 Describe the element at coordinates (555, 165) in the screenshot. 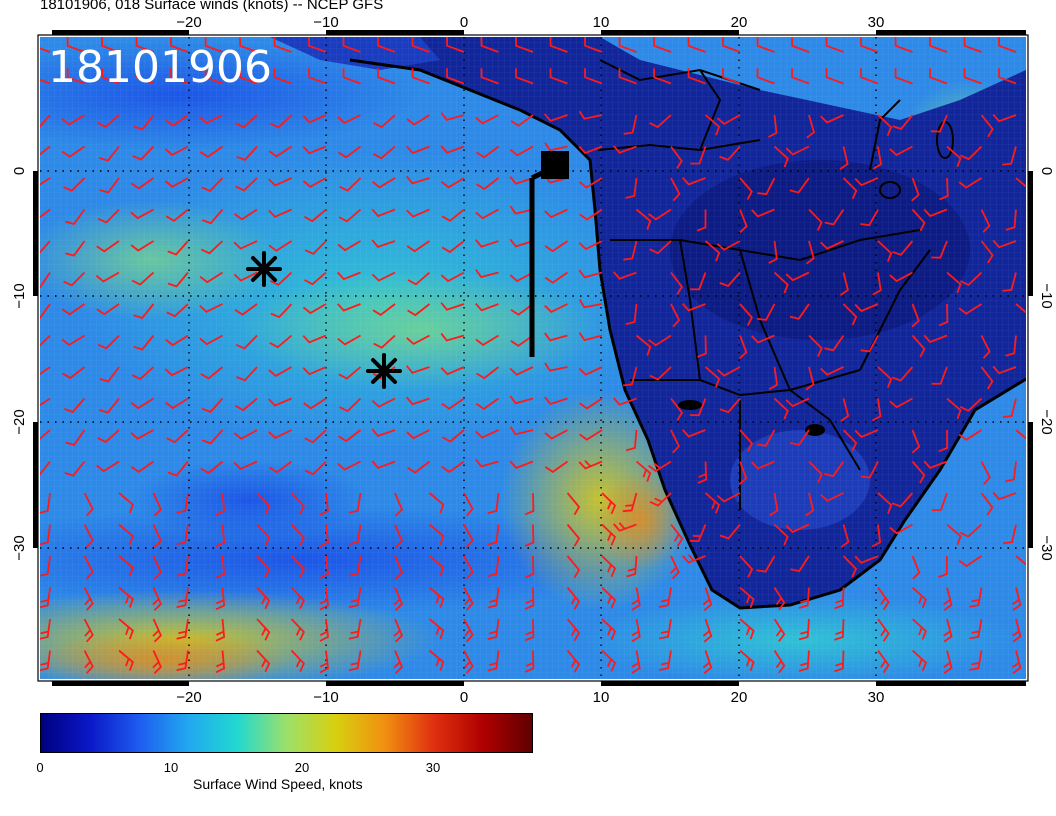

I see `square-marker` at that location.